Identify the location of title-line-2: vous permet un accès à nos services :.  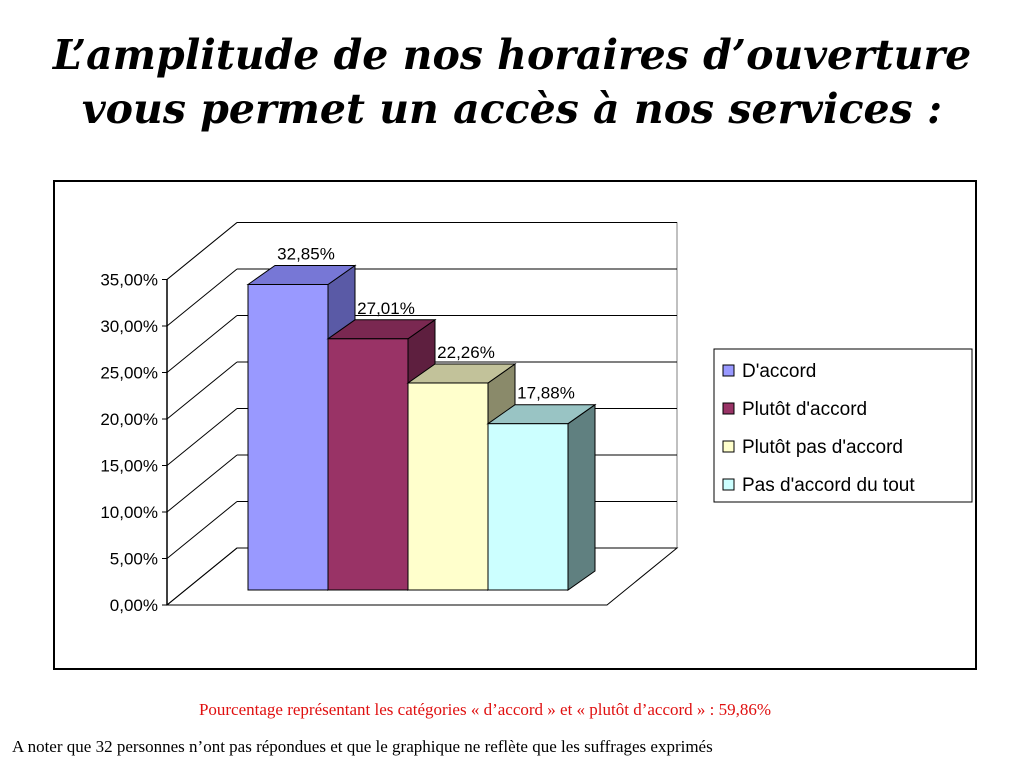
(512, 109).